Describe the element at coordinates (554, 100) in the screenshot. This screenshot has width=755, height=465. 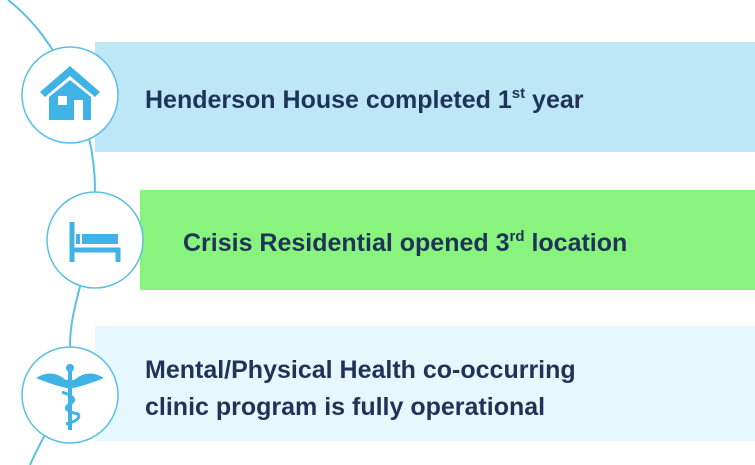
I see `label: year` at that location.